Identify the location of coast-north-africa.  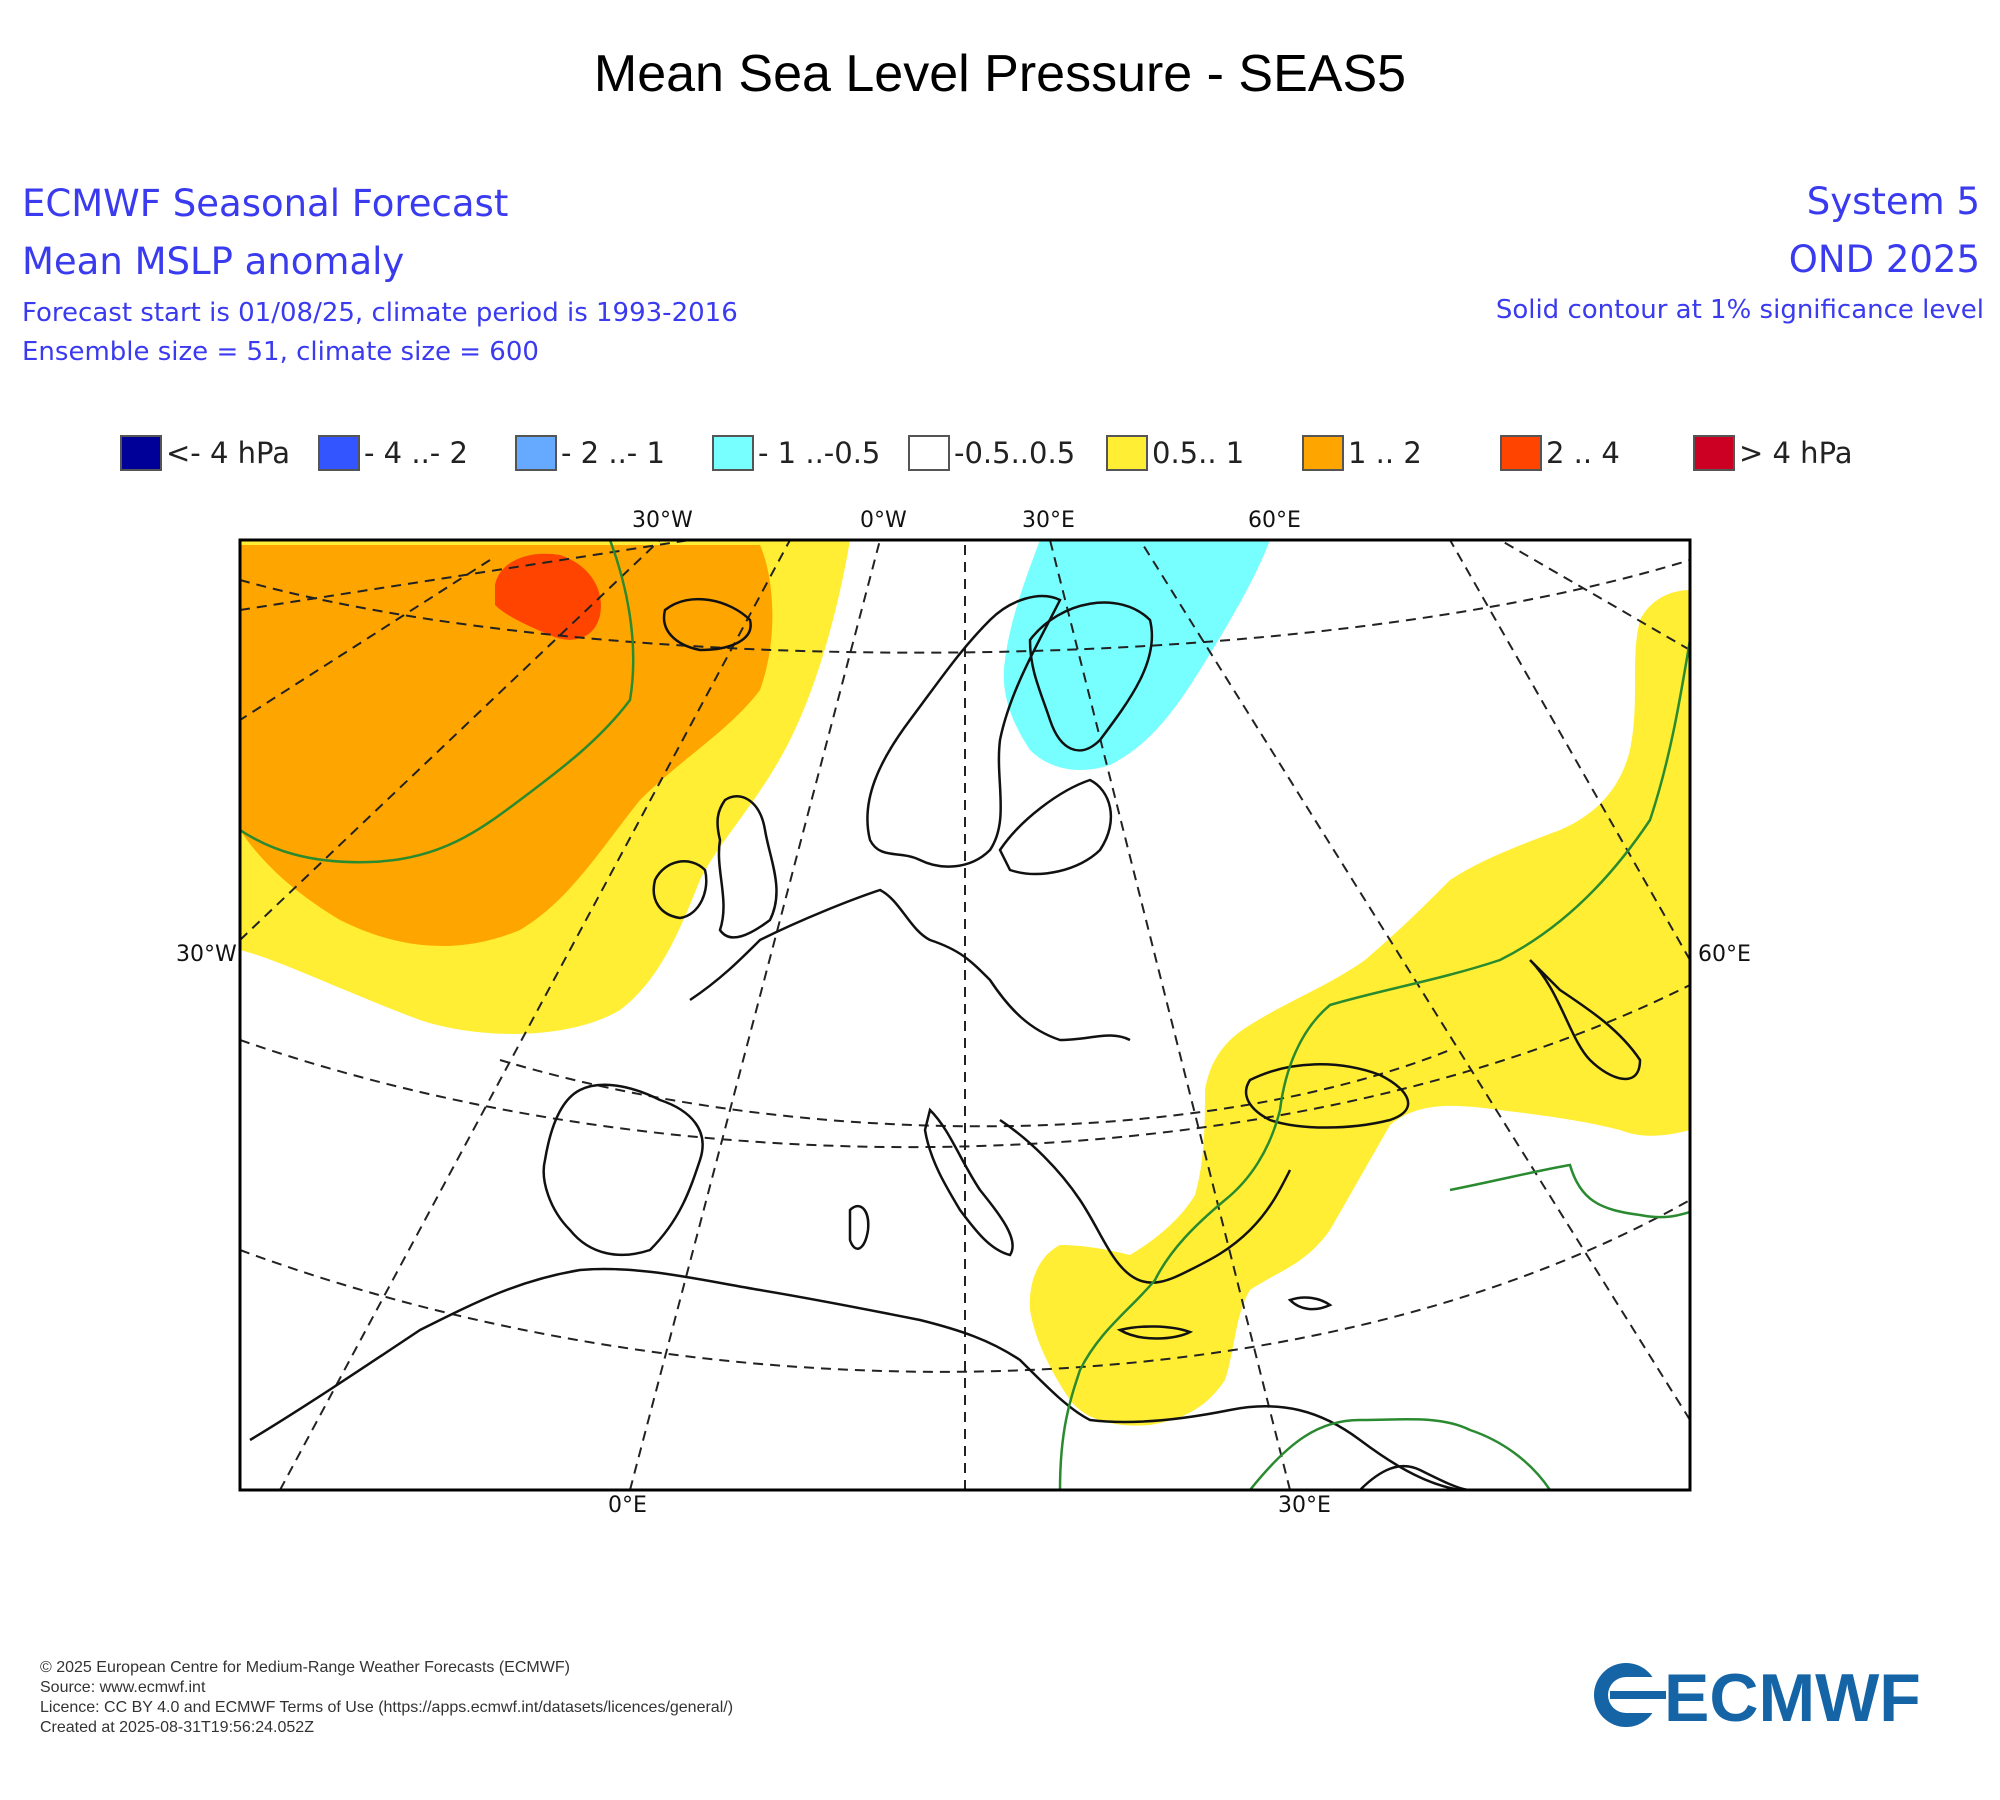
(855, 1378).